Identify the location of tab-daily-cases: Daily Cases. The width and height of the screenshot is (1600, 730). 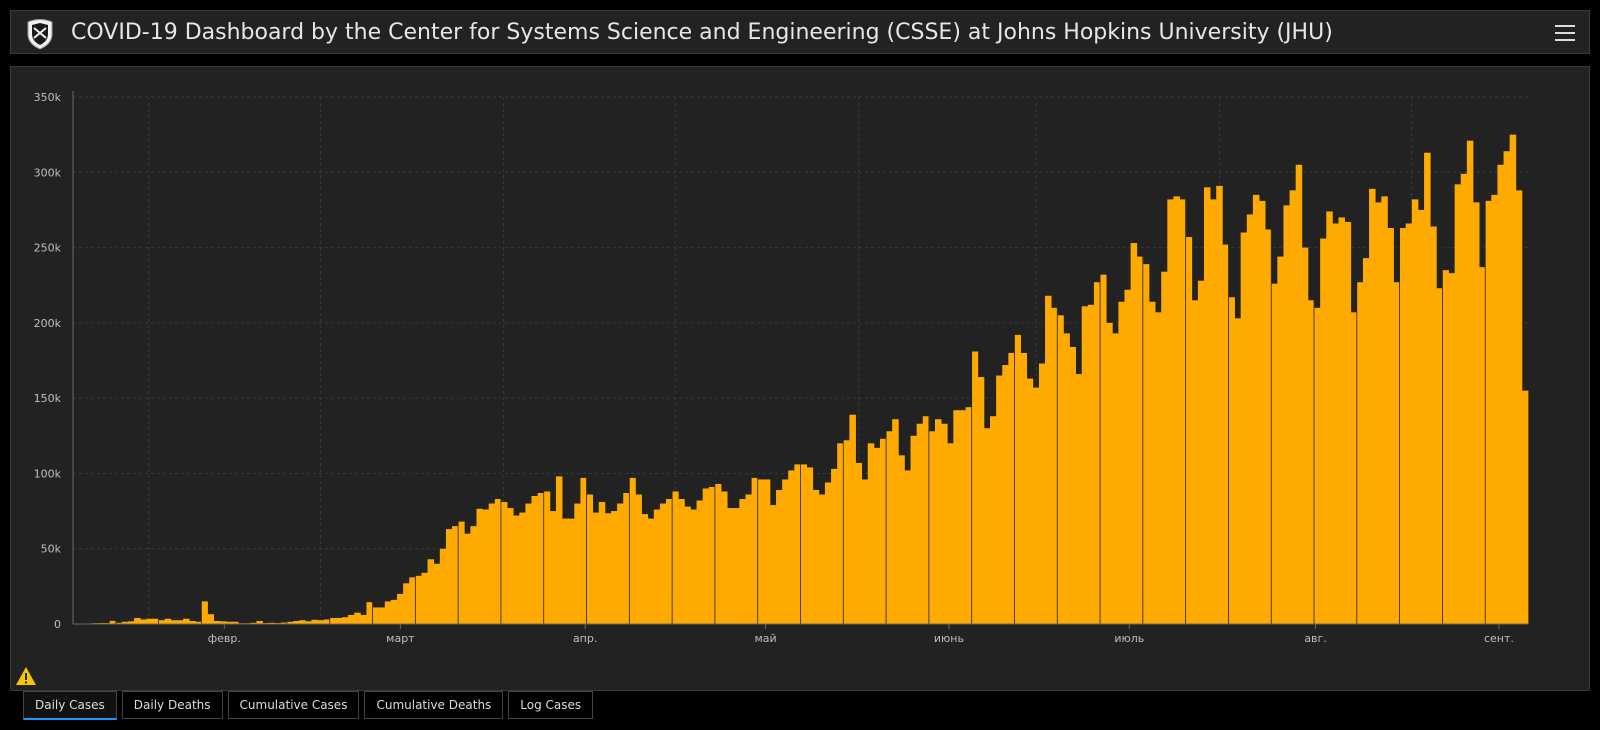
(70, 705).